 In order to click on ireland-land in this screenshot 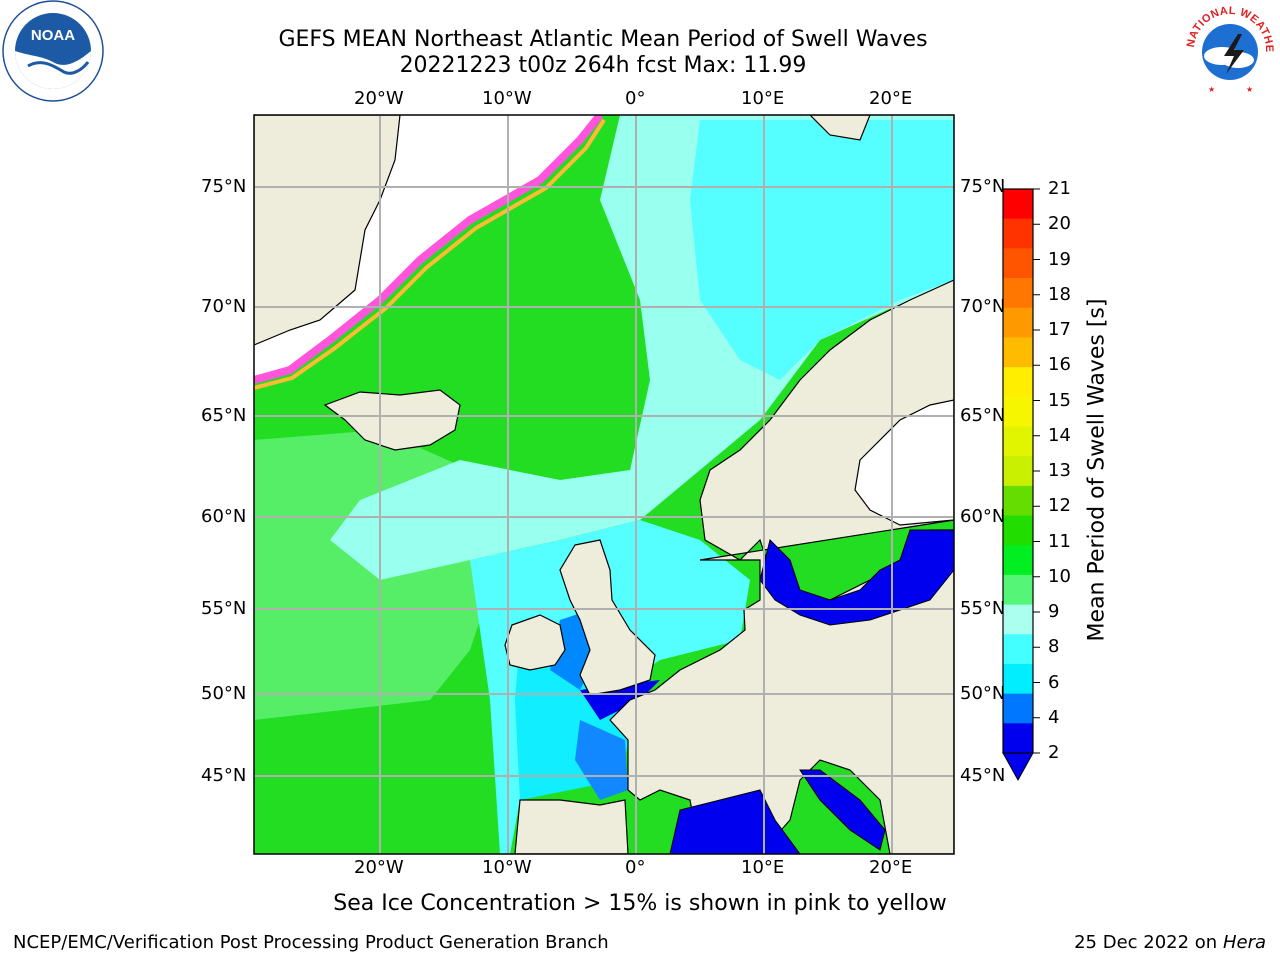, I will do `click(535, 642)`.